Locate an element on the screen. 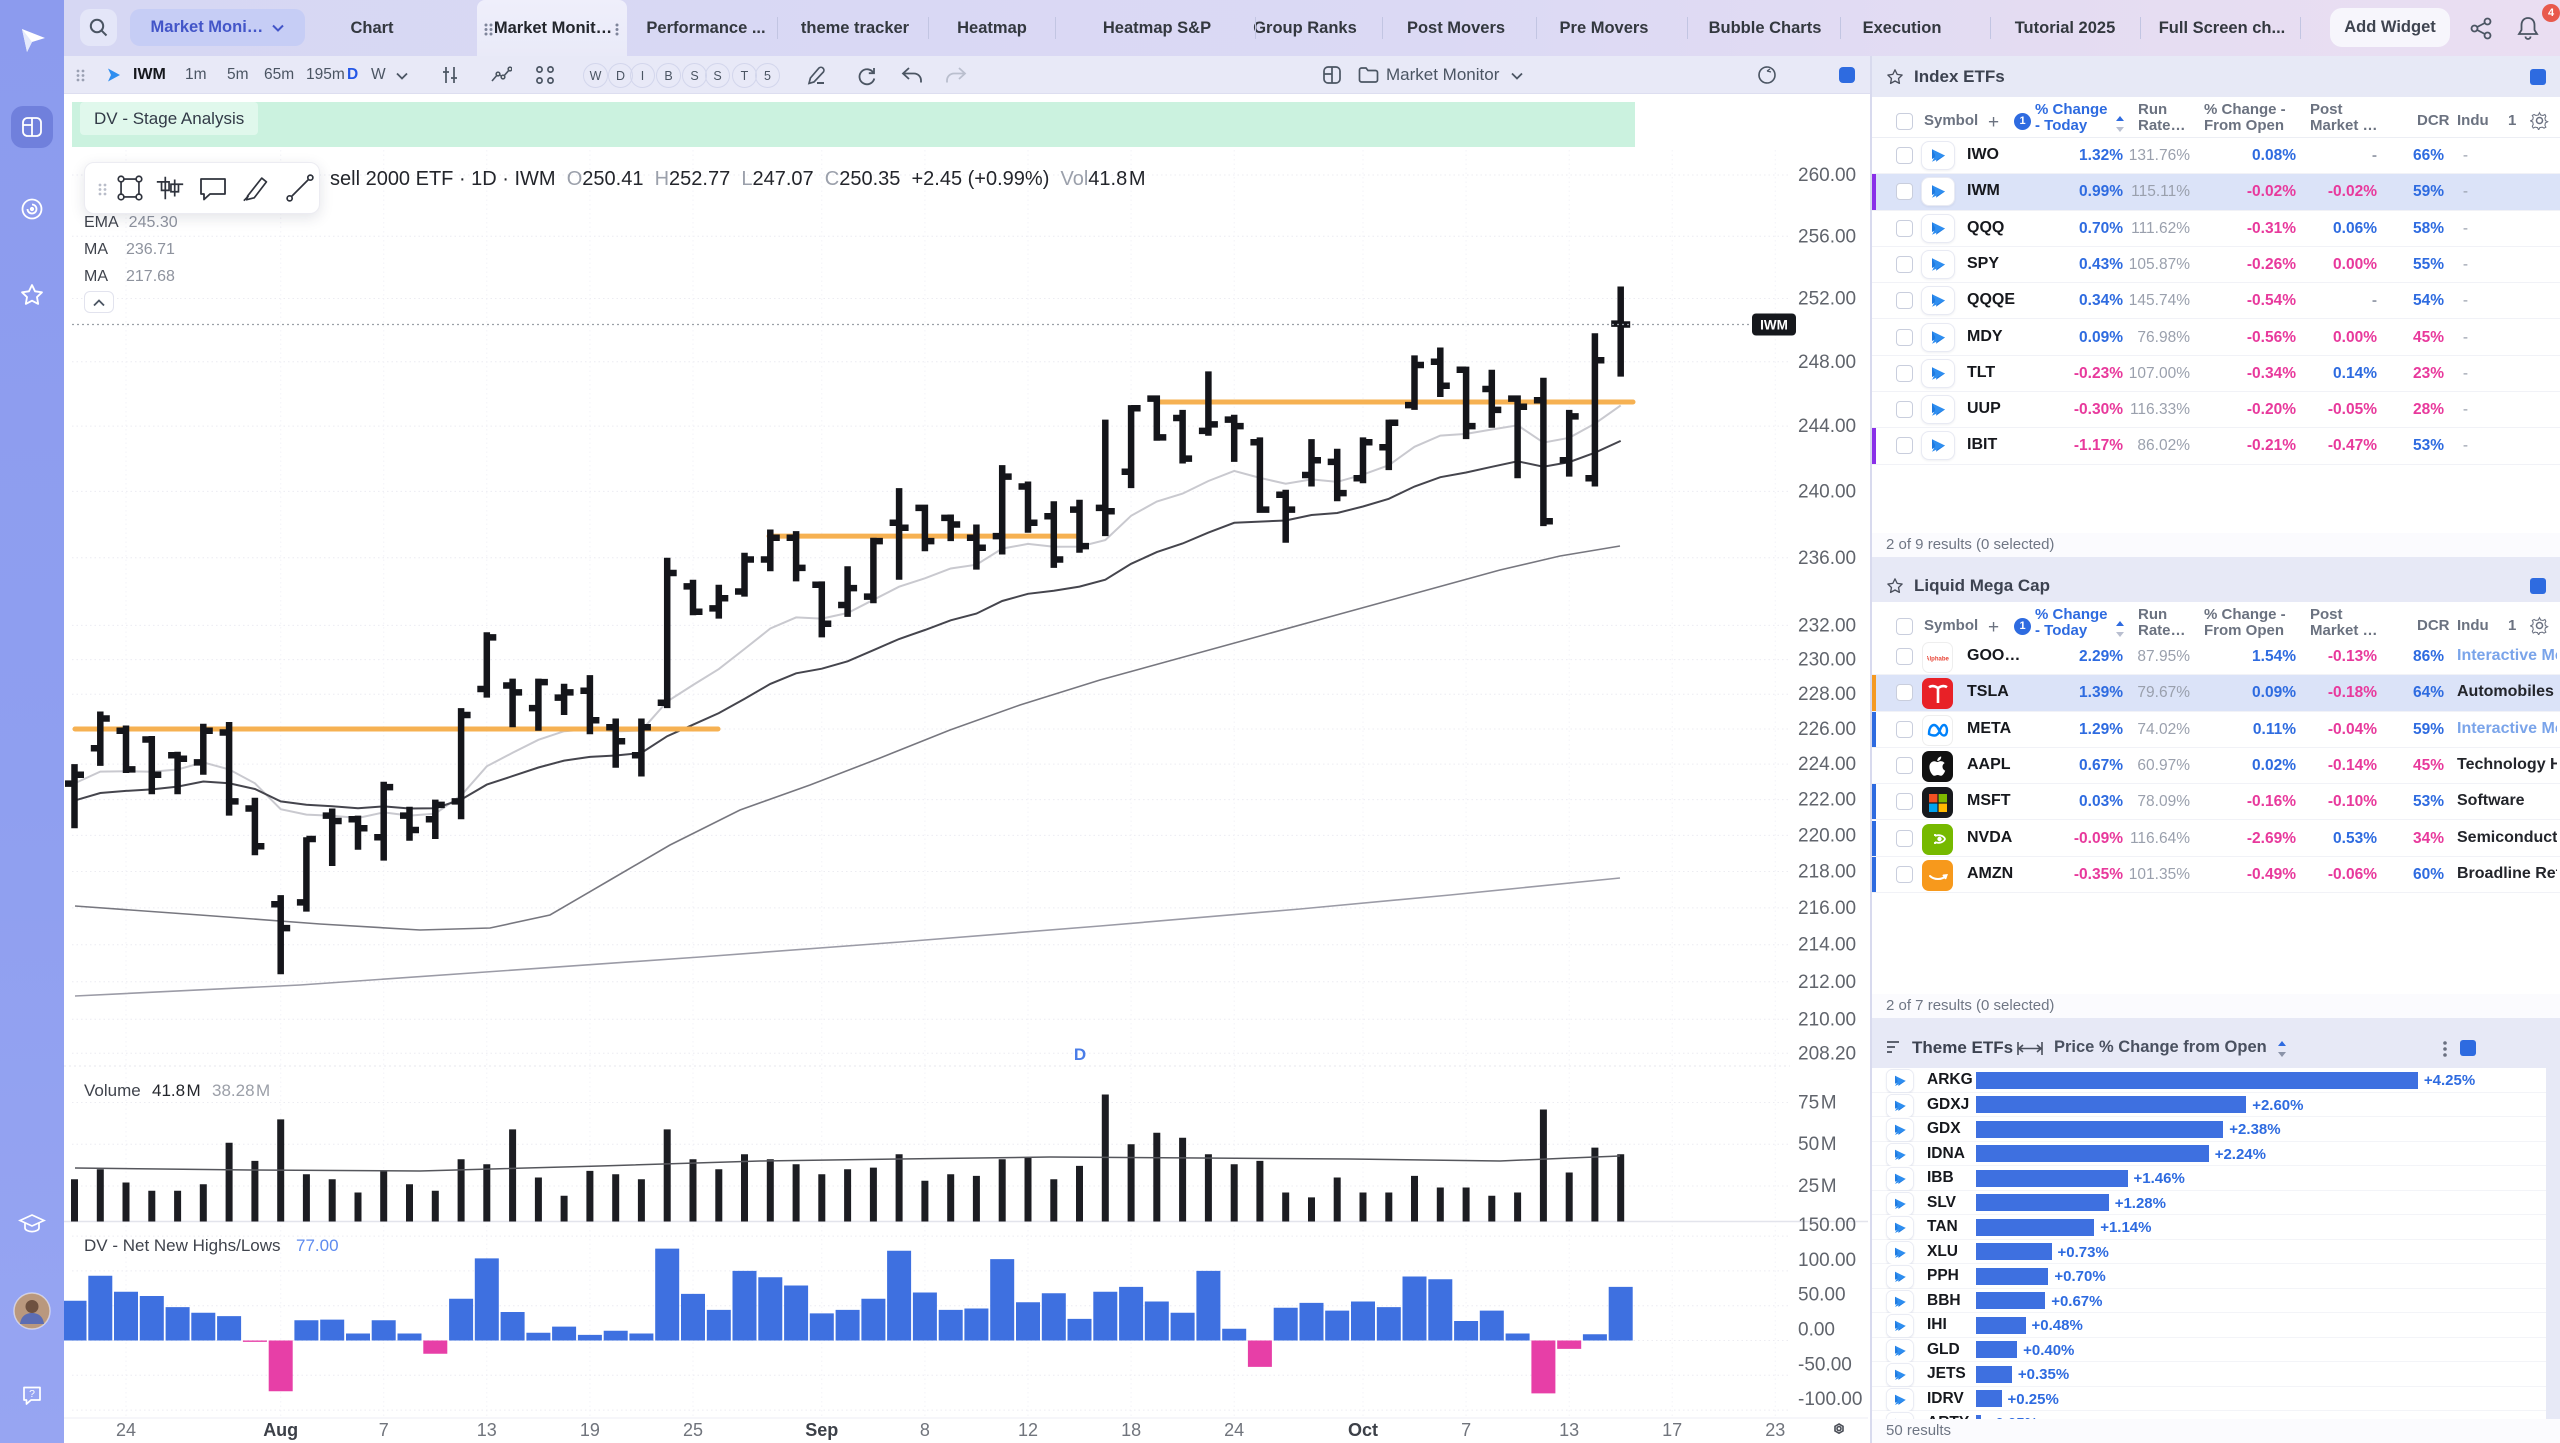 The width and height of the screenshot is (2560, 1443). svg-text: 25 M is located at coordinates (1817, 1186).